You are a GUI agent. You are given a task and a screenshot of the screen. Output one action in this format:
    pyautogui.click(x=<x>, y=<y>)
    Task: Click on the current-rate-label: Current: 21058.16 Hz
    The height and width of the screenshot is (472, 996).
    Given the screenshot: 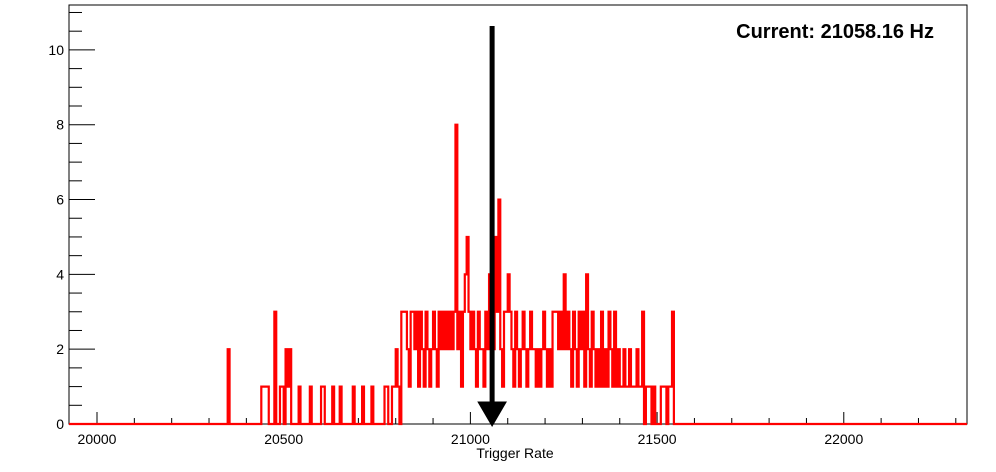 What is the action you would take?
    pyautogui.click(x=835, y=32)
    